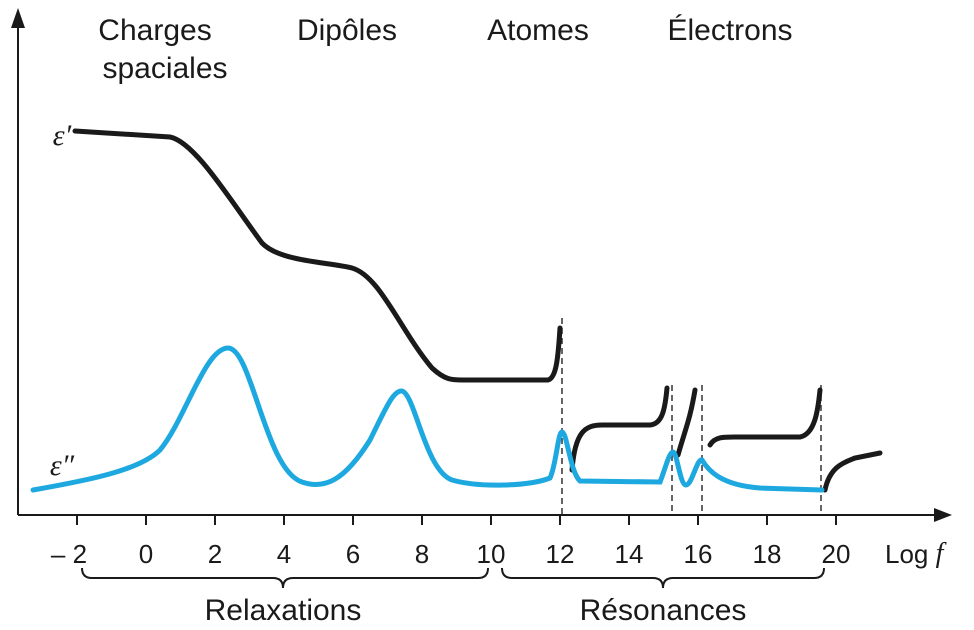 Image resolution: width=974 pixels, height=630 pixels. I want to click on group-label: Relaxations, so click(283, 610).